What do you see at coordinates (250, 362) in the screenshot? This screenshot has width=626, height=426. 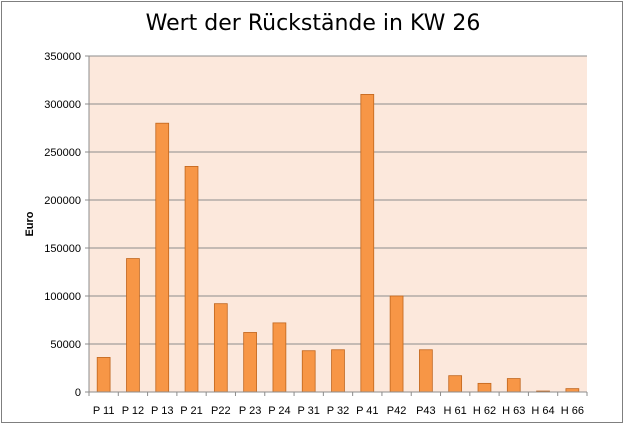 I see `bar-p23` at bounding box center [250, 362].